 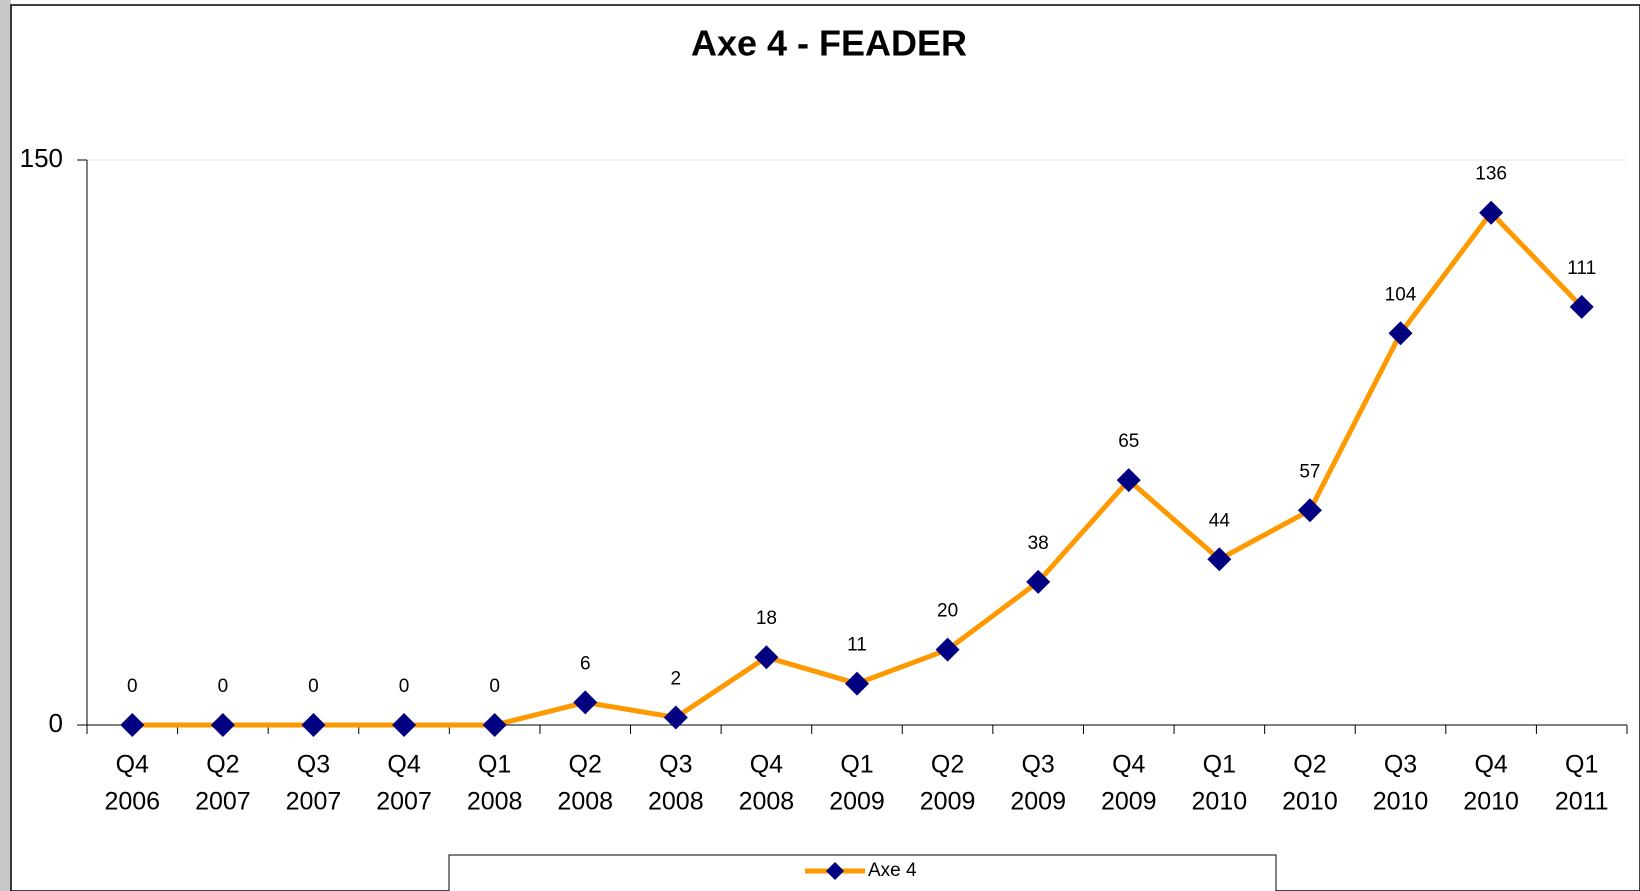 I want to click on data-label: 65, so click(x=1128, y=441).